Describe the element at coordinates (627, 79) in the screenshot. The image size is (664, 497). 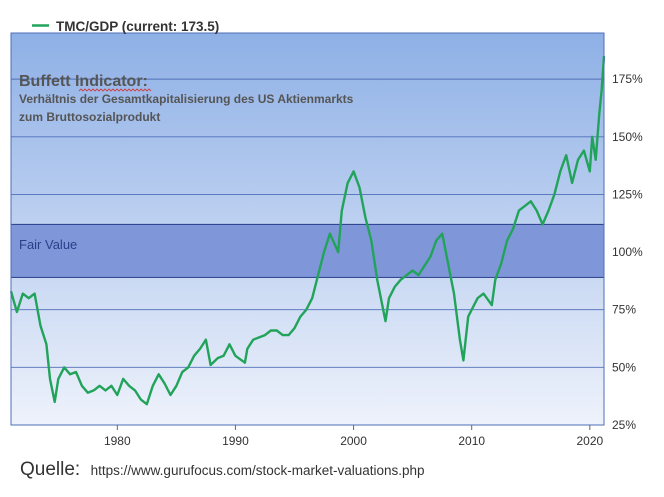
I see `y-tick-label: 175%` at that location.